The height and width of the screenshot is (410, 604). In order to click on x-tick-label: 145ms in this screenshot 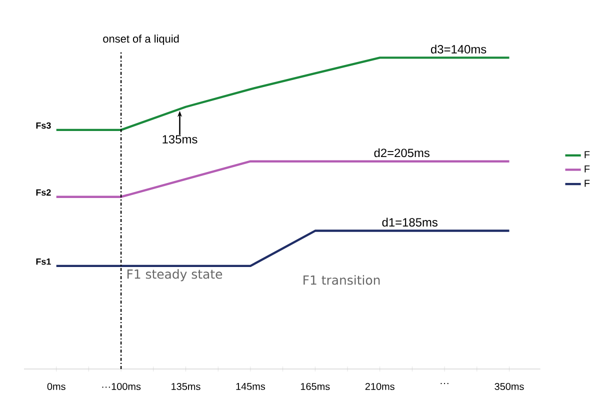, I will do `click(251, 386)`.